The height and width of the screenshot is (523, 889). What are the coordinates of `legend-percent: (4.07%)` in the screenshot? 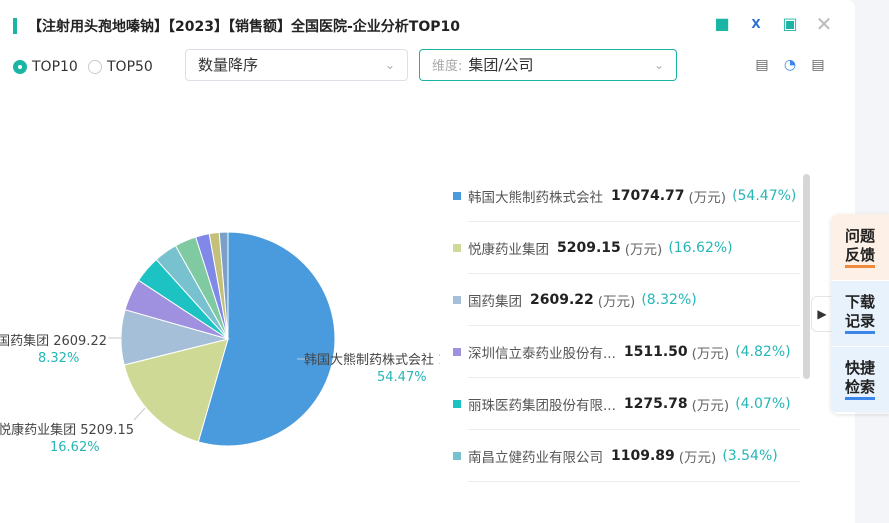 It's located at (763, 404).